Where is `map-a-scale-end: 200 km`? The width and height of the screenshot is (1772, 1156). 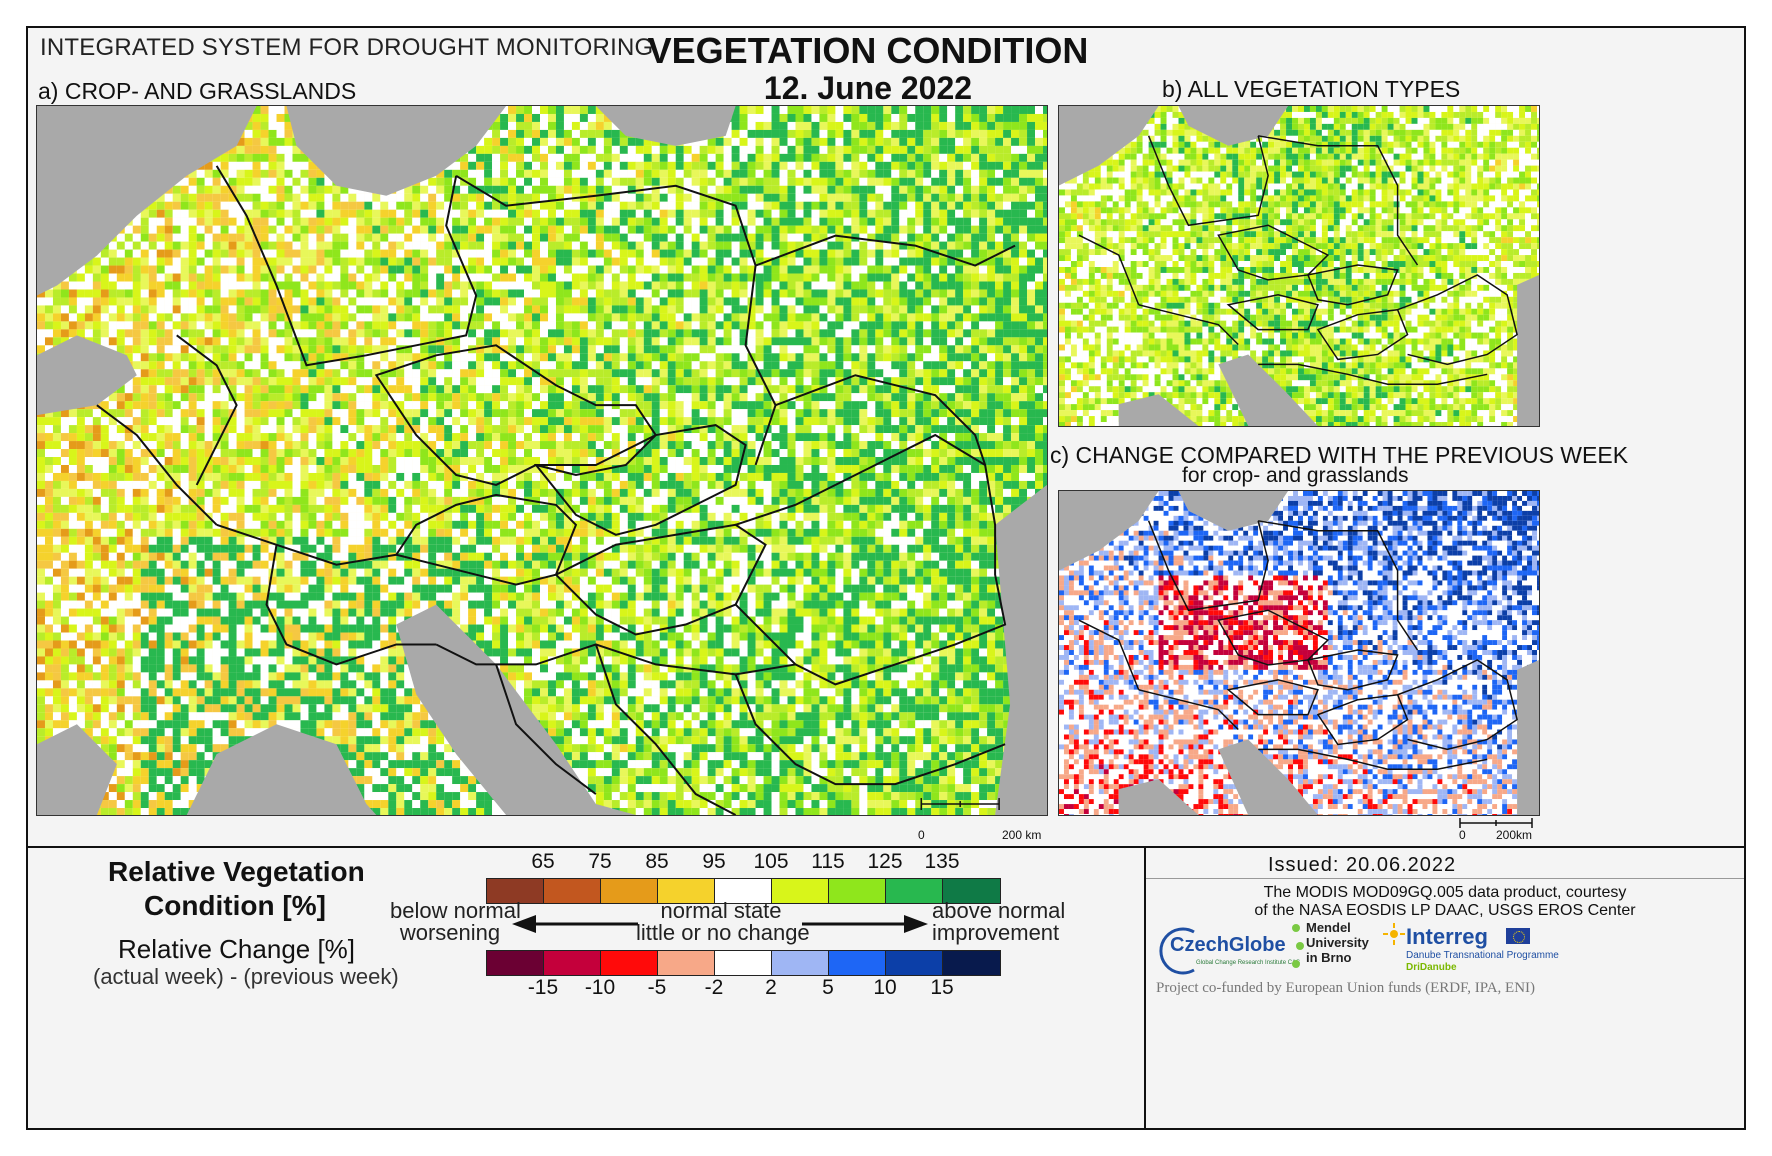 map-a-scale-end: 200 km is located at coordinates (1021, 835).